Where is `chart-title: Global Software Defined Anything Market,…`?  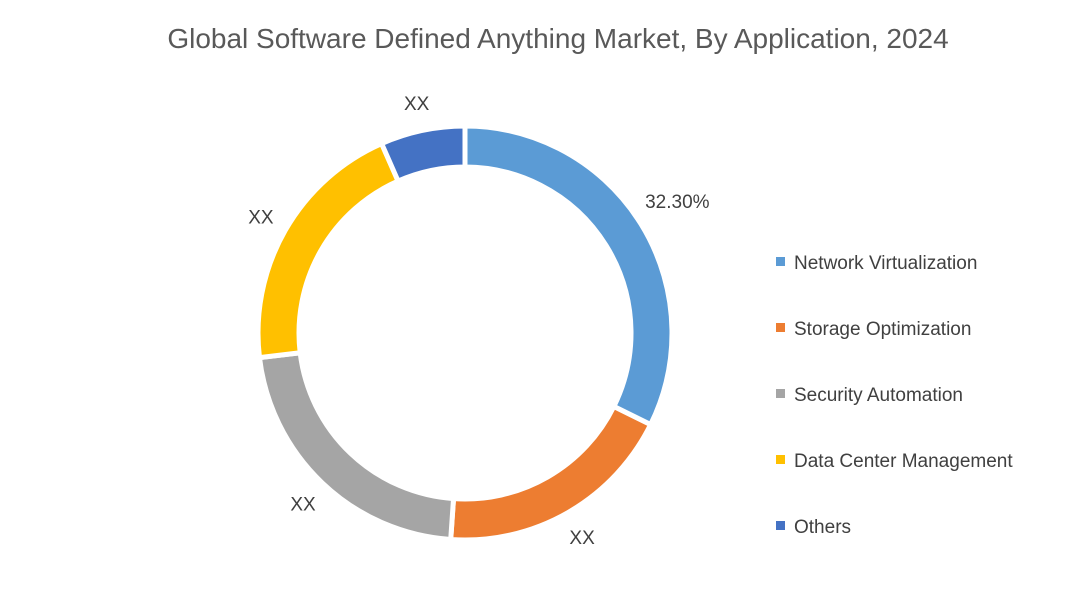 chart-title: Global Software Defined Anything Market,… is located at coordinates (557, 38).